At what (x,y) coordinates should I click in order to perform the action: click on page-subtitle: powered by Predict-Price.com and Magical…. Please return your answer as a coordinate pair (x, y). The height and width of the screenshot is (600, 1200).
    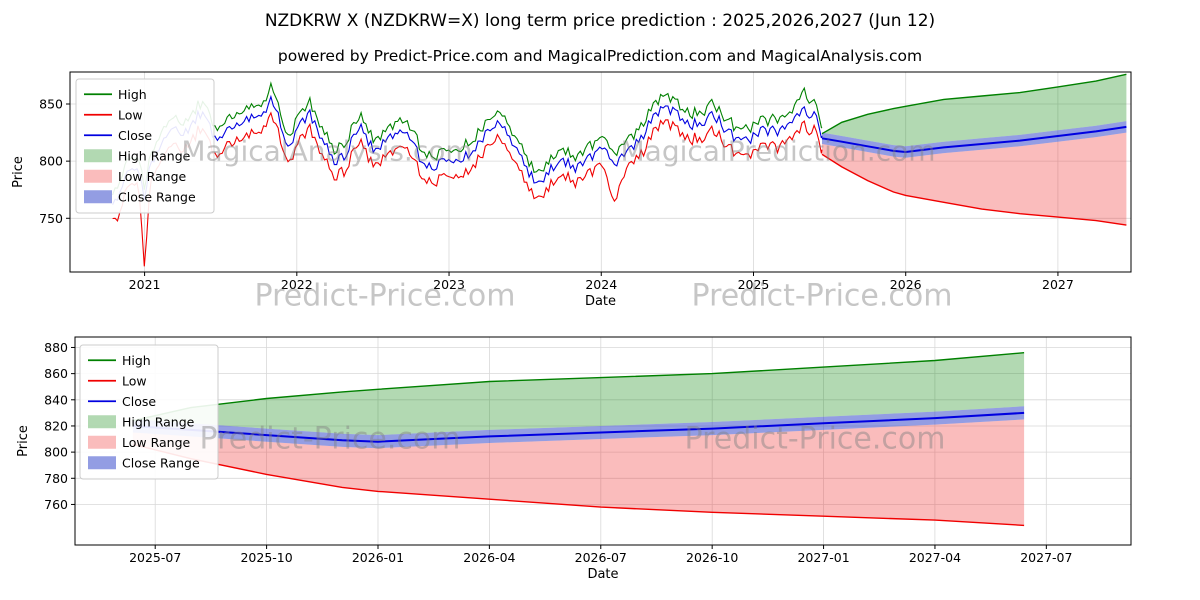
    Looking at the image, I should click on (600, 56).